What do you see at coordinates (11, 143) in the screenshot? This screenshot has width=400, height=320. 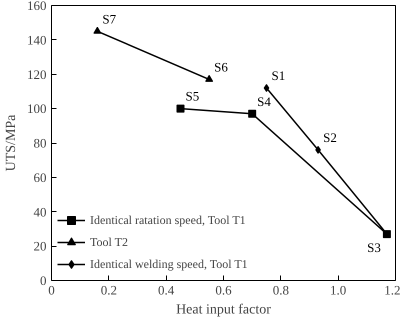 I see `y-axis-title: UTS/MPa` at bounding box center [11, 143].